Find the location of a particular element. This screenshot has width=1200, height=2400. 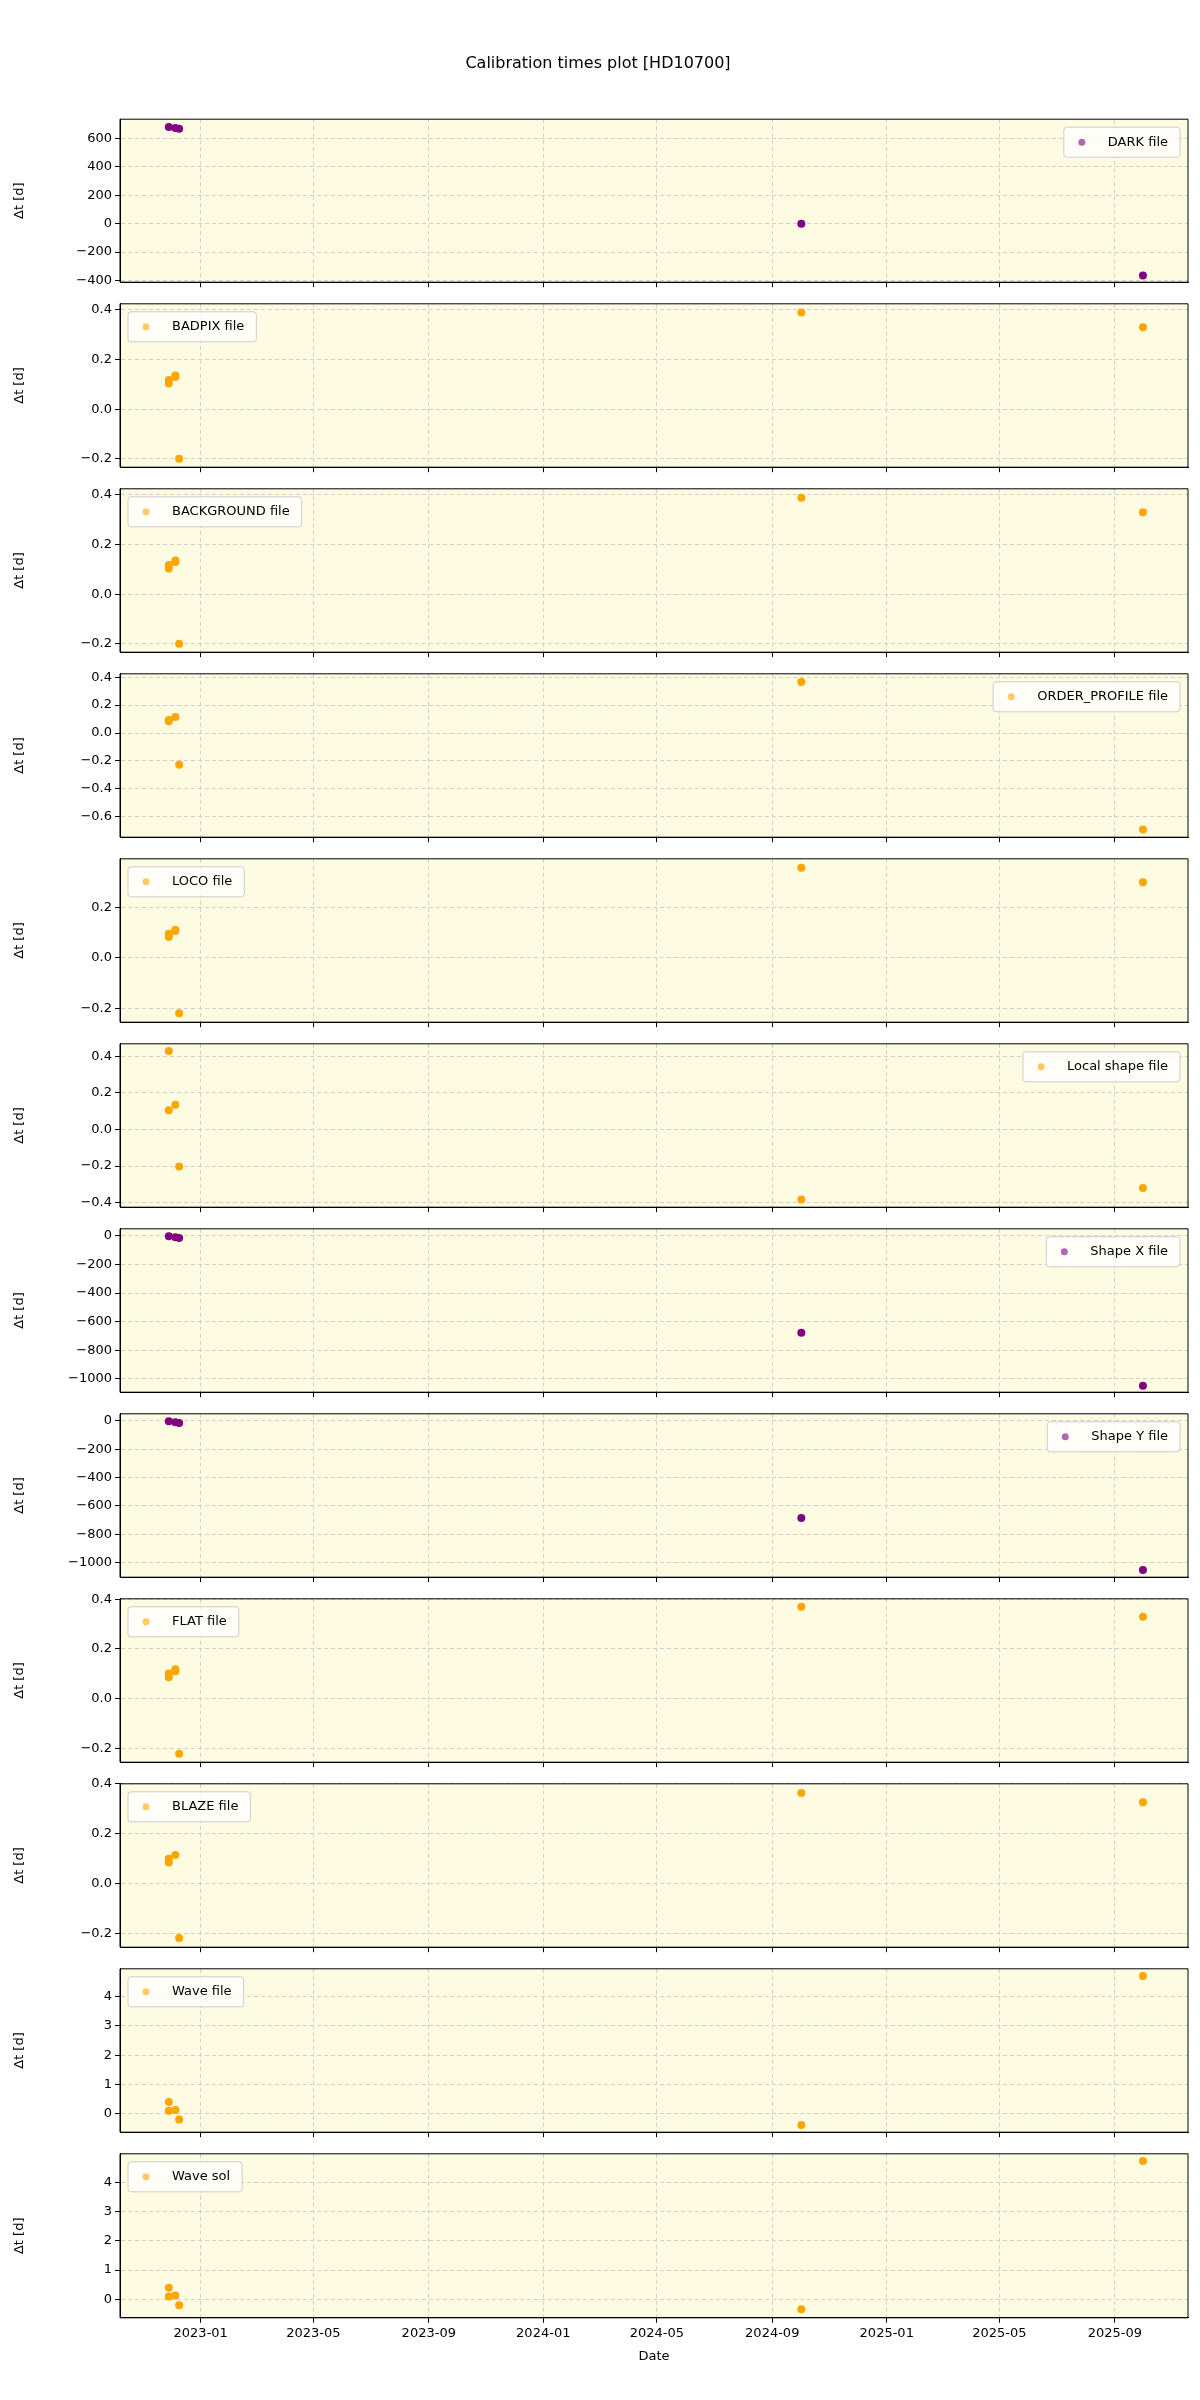

x-tick-label: 2023-09 is located at coordinates (428, 2332).